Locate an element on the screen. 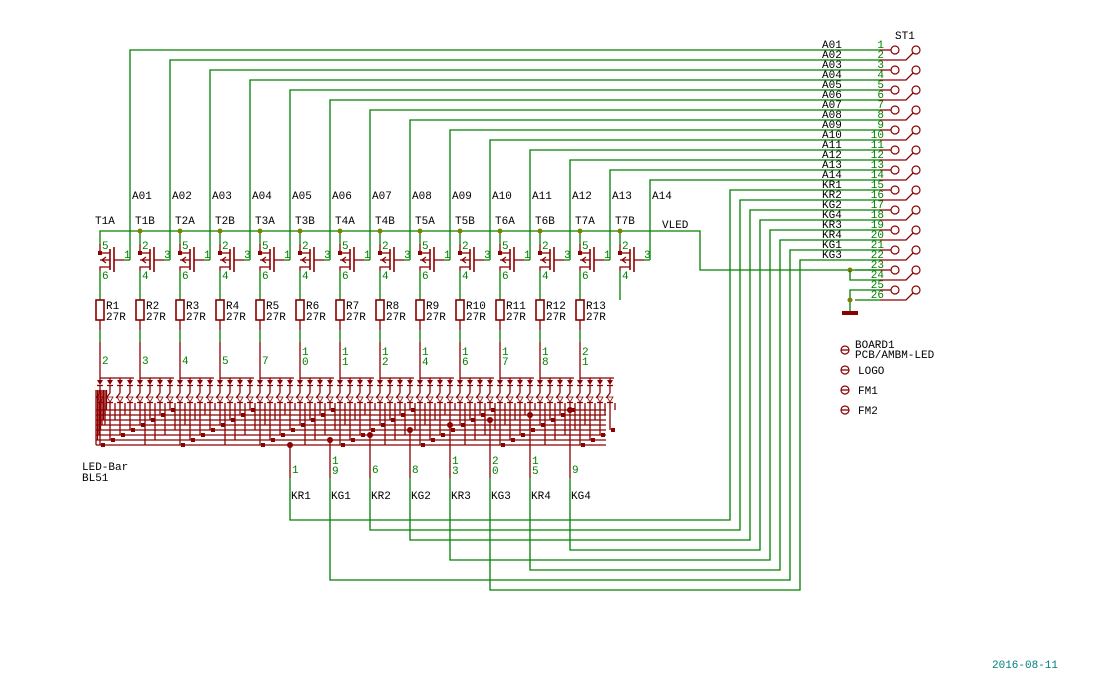 Image resolution: width=1096 pixels, height=686 pixels. resistor-R10 is located at coordinates (460, 310).